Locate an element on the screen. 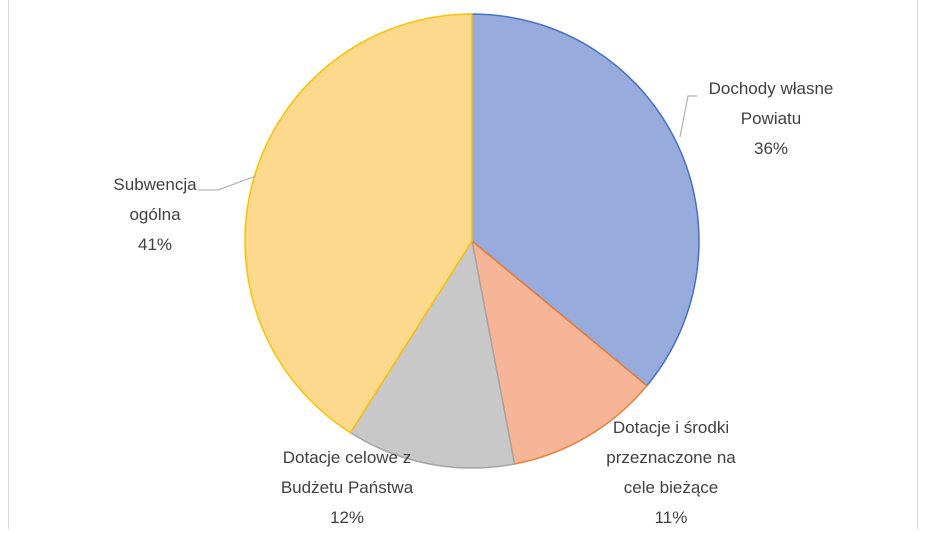  value-label: 12% is located at coordinates (347, 517).